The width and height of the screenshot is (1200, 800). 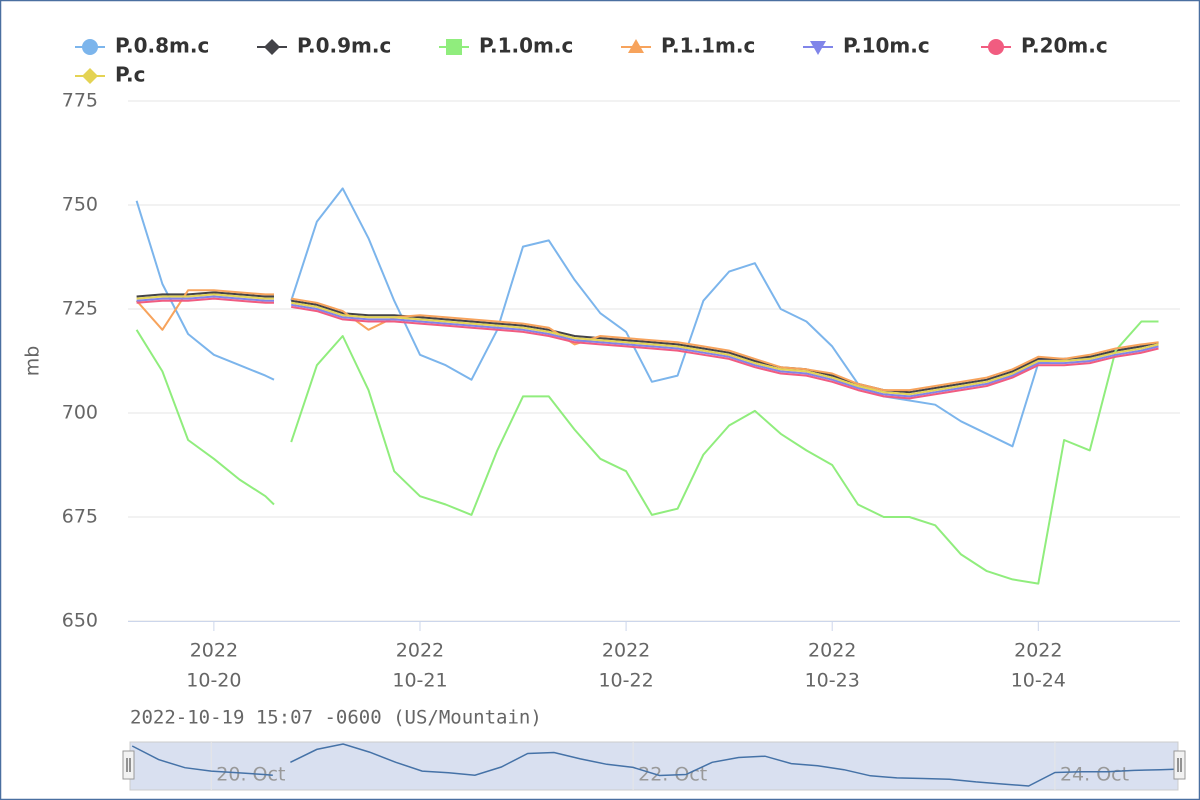 I want to click on x-tick-label: 10-20, so click(x=213, y=681).